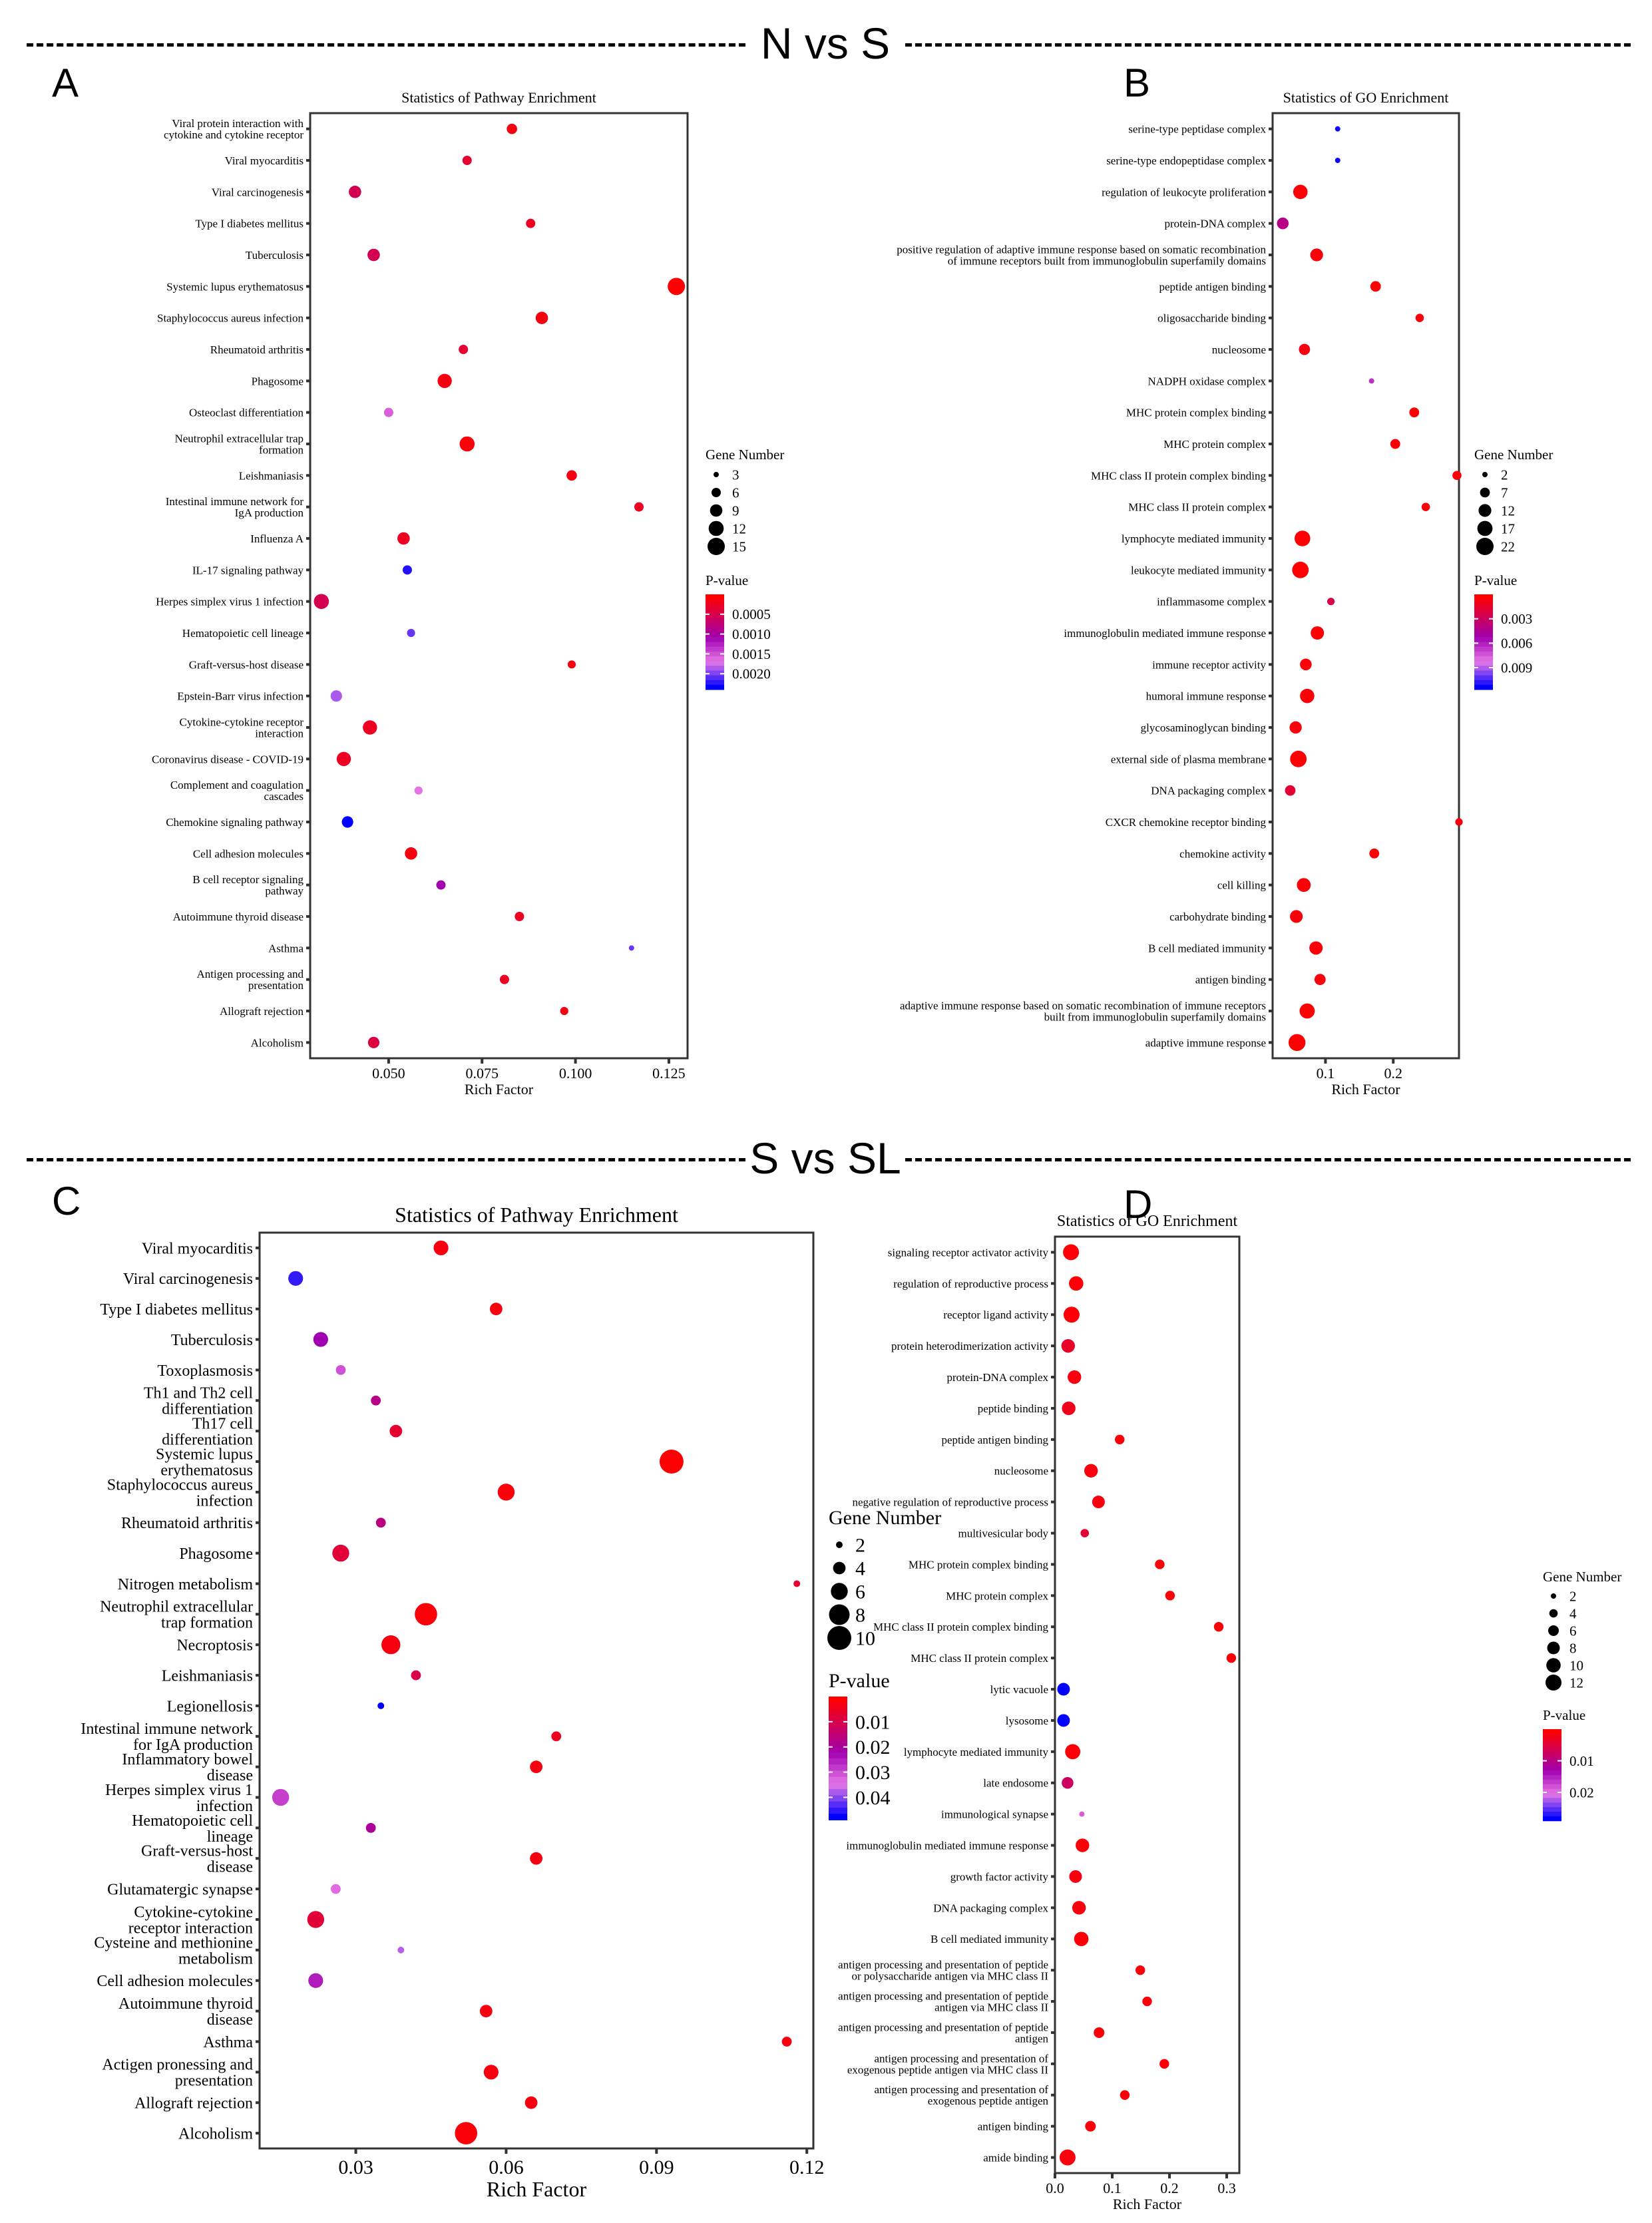  What do you see at coordinates (979, 1564) in the screenshot?
I see `y-tick-label: MHC protein complex binding` at bounding box center [979, 1564].